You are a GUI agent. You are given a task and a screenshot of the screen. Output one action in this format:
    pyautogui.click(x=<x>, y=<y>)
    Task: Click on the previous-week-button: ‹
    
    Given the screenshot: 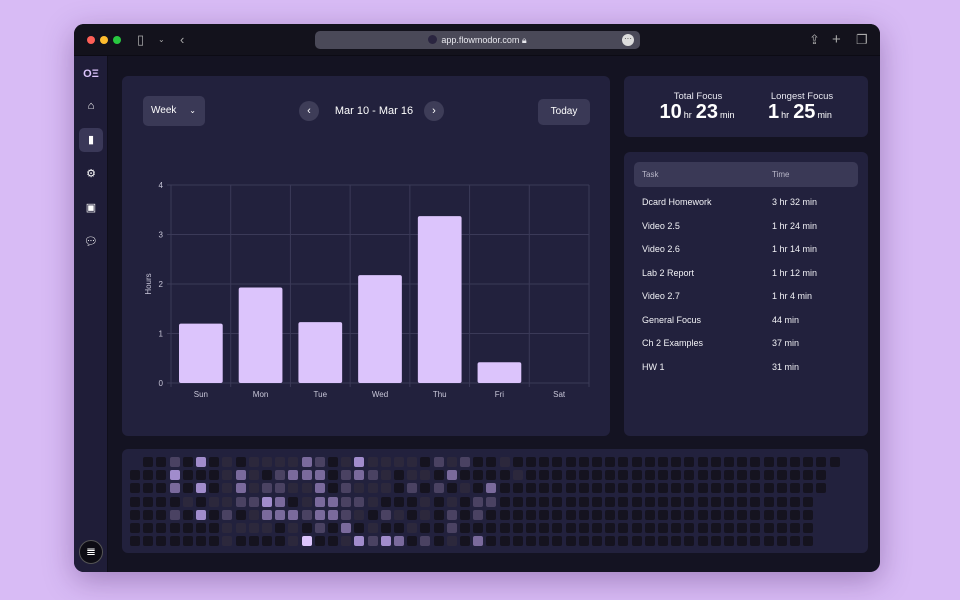 What is the action you would take?
    pyautogui.click(x=309, y=111)
    